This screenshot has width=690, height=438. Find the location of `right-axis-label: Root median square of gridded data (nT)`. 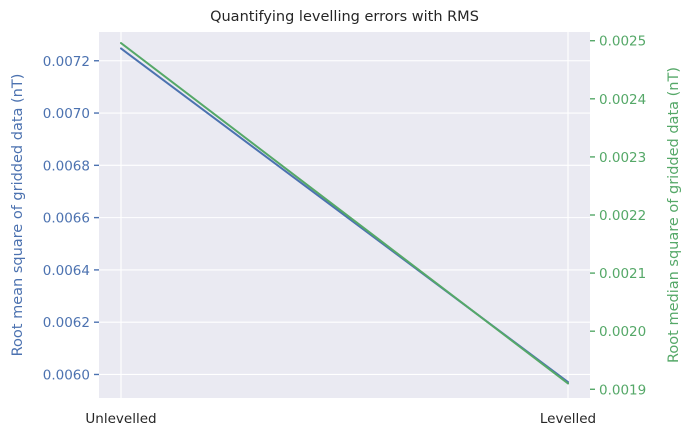

right-axis-label: Root median square of gridded data (nT) is located at coordinates (674, 215).